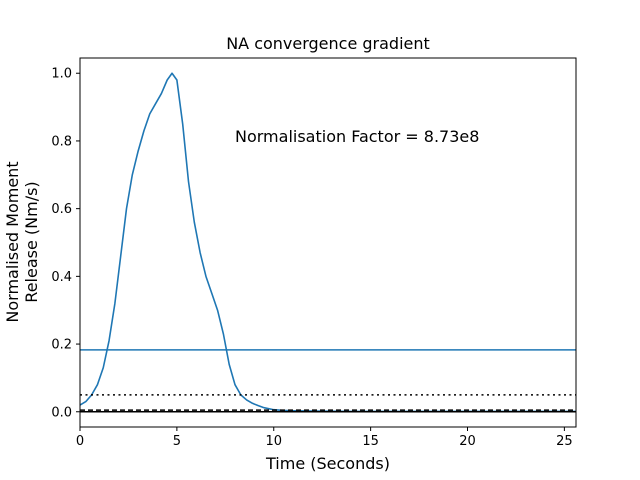 The width and height of the screenshot is (640, 480). What do you see at coordinates (328, 43) in the screenshot?
I see `chart-title: NA convergence gradient` at bounding box center [328, 43].